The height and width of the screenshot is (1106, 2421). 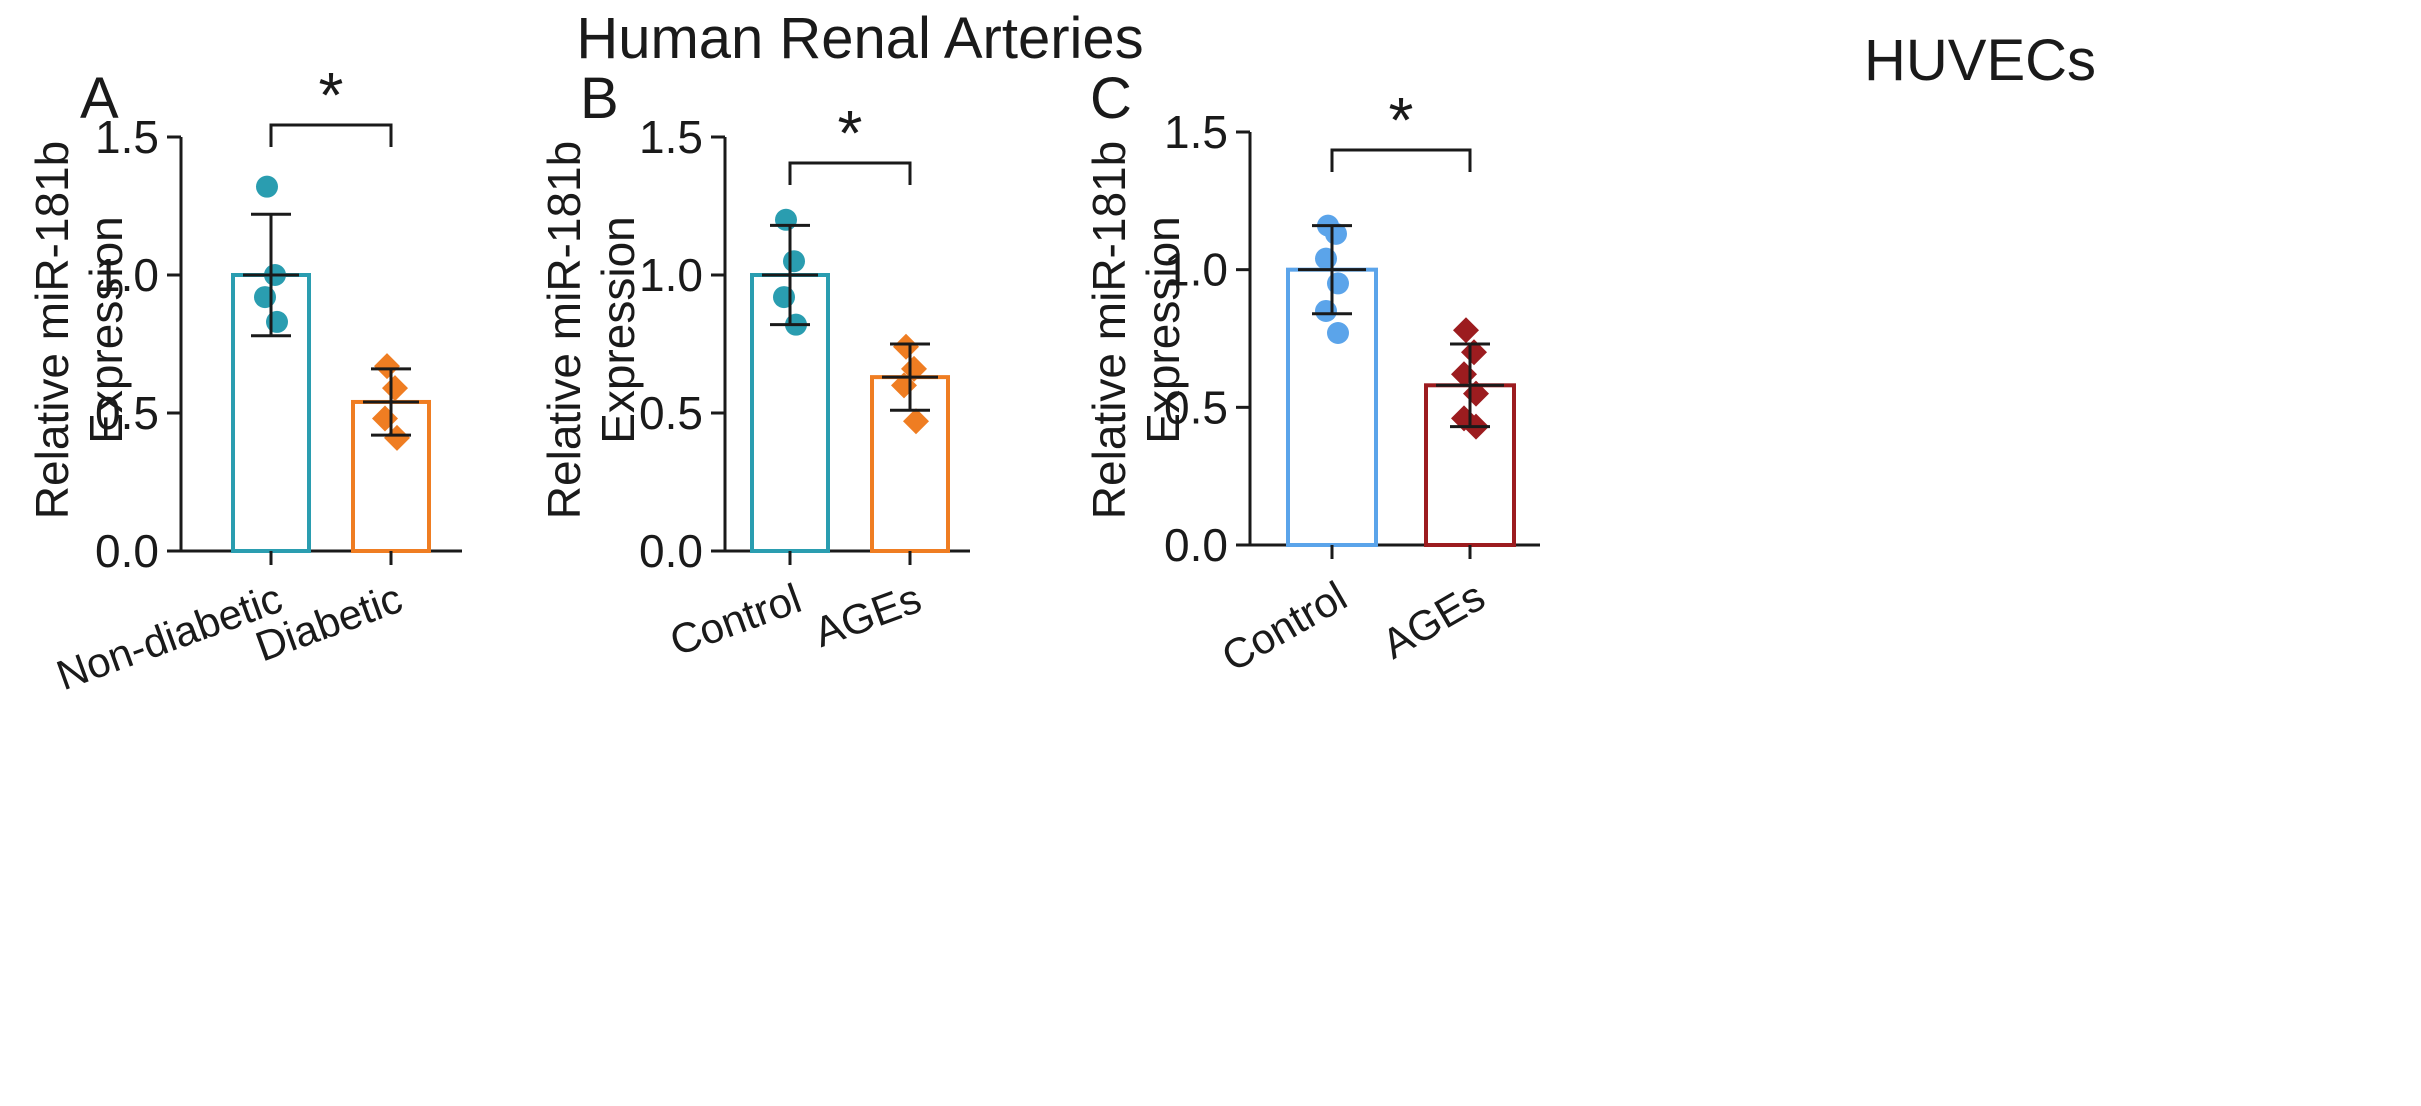 I want to click on panel-letter: B, so click(x=599, y=98).